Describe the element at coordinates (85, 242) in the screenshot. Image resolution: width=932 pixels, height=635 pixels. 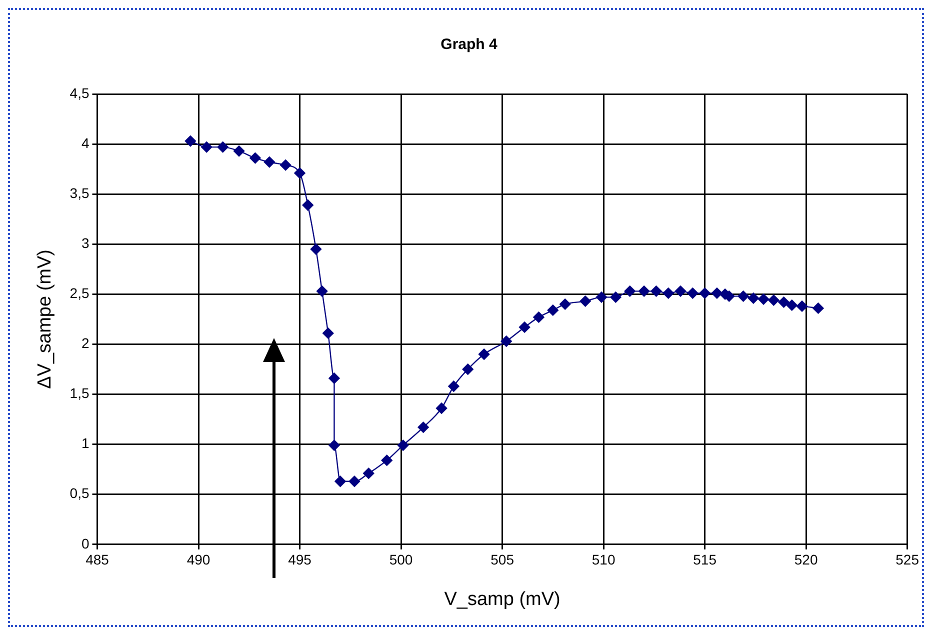
I see `y-tick-label: 3` at that location.